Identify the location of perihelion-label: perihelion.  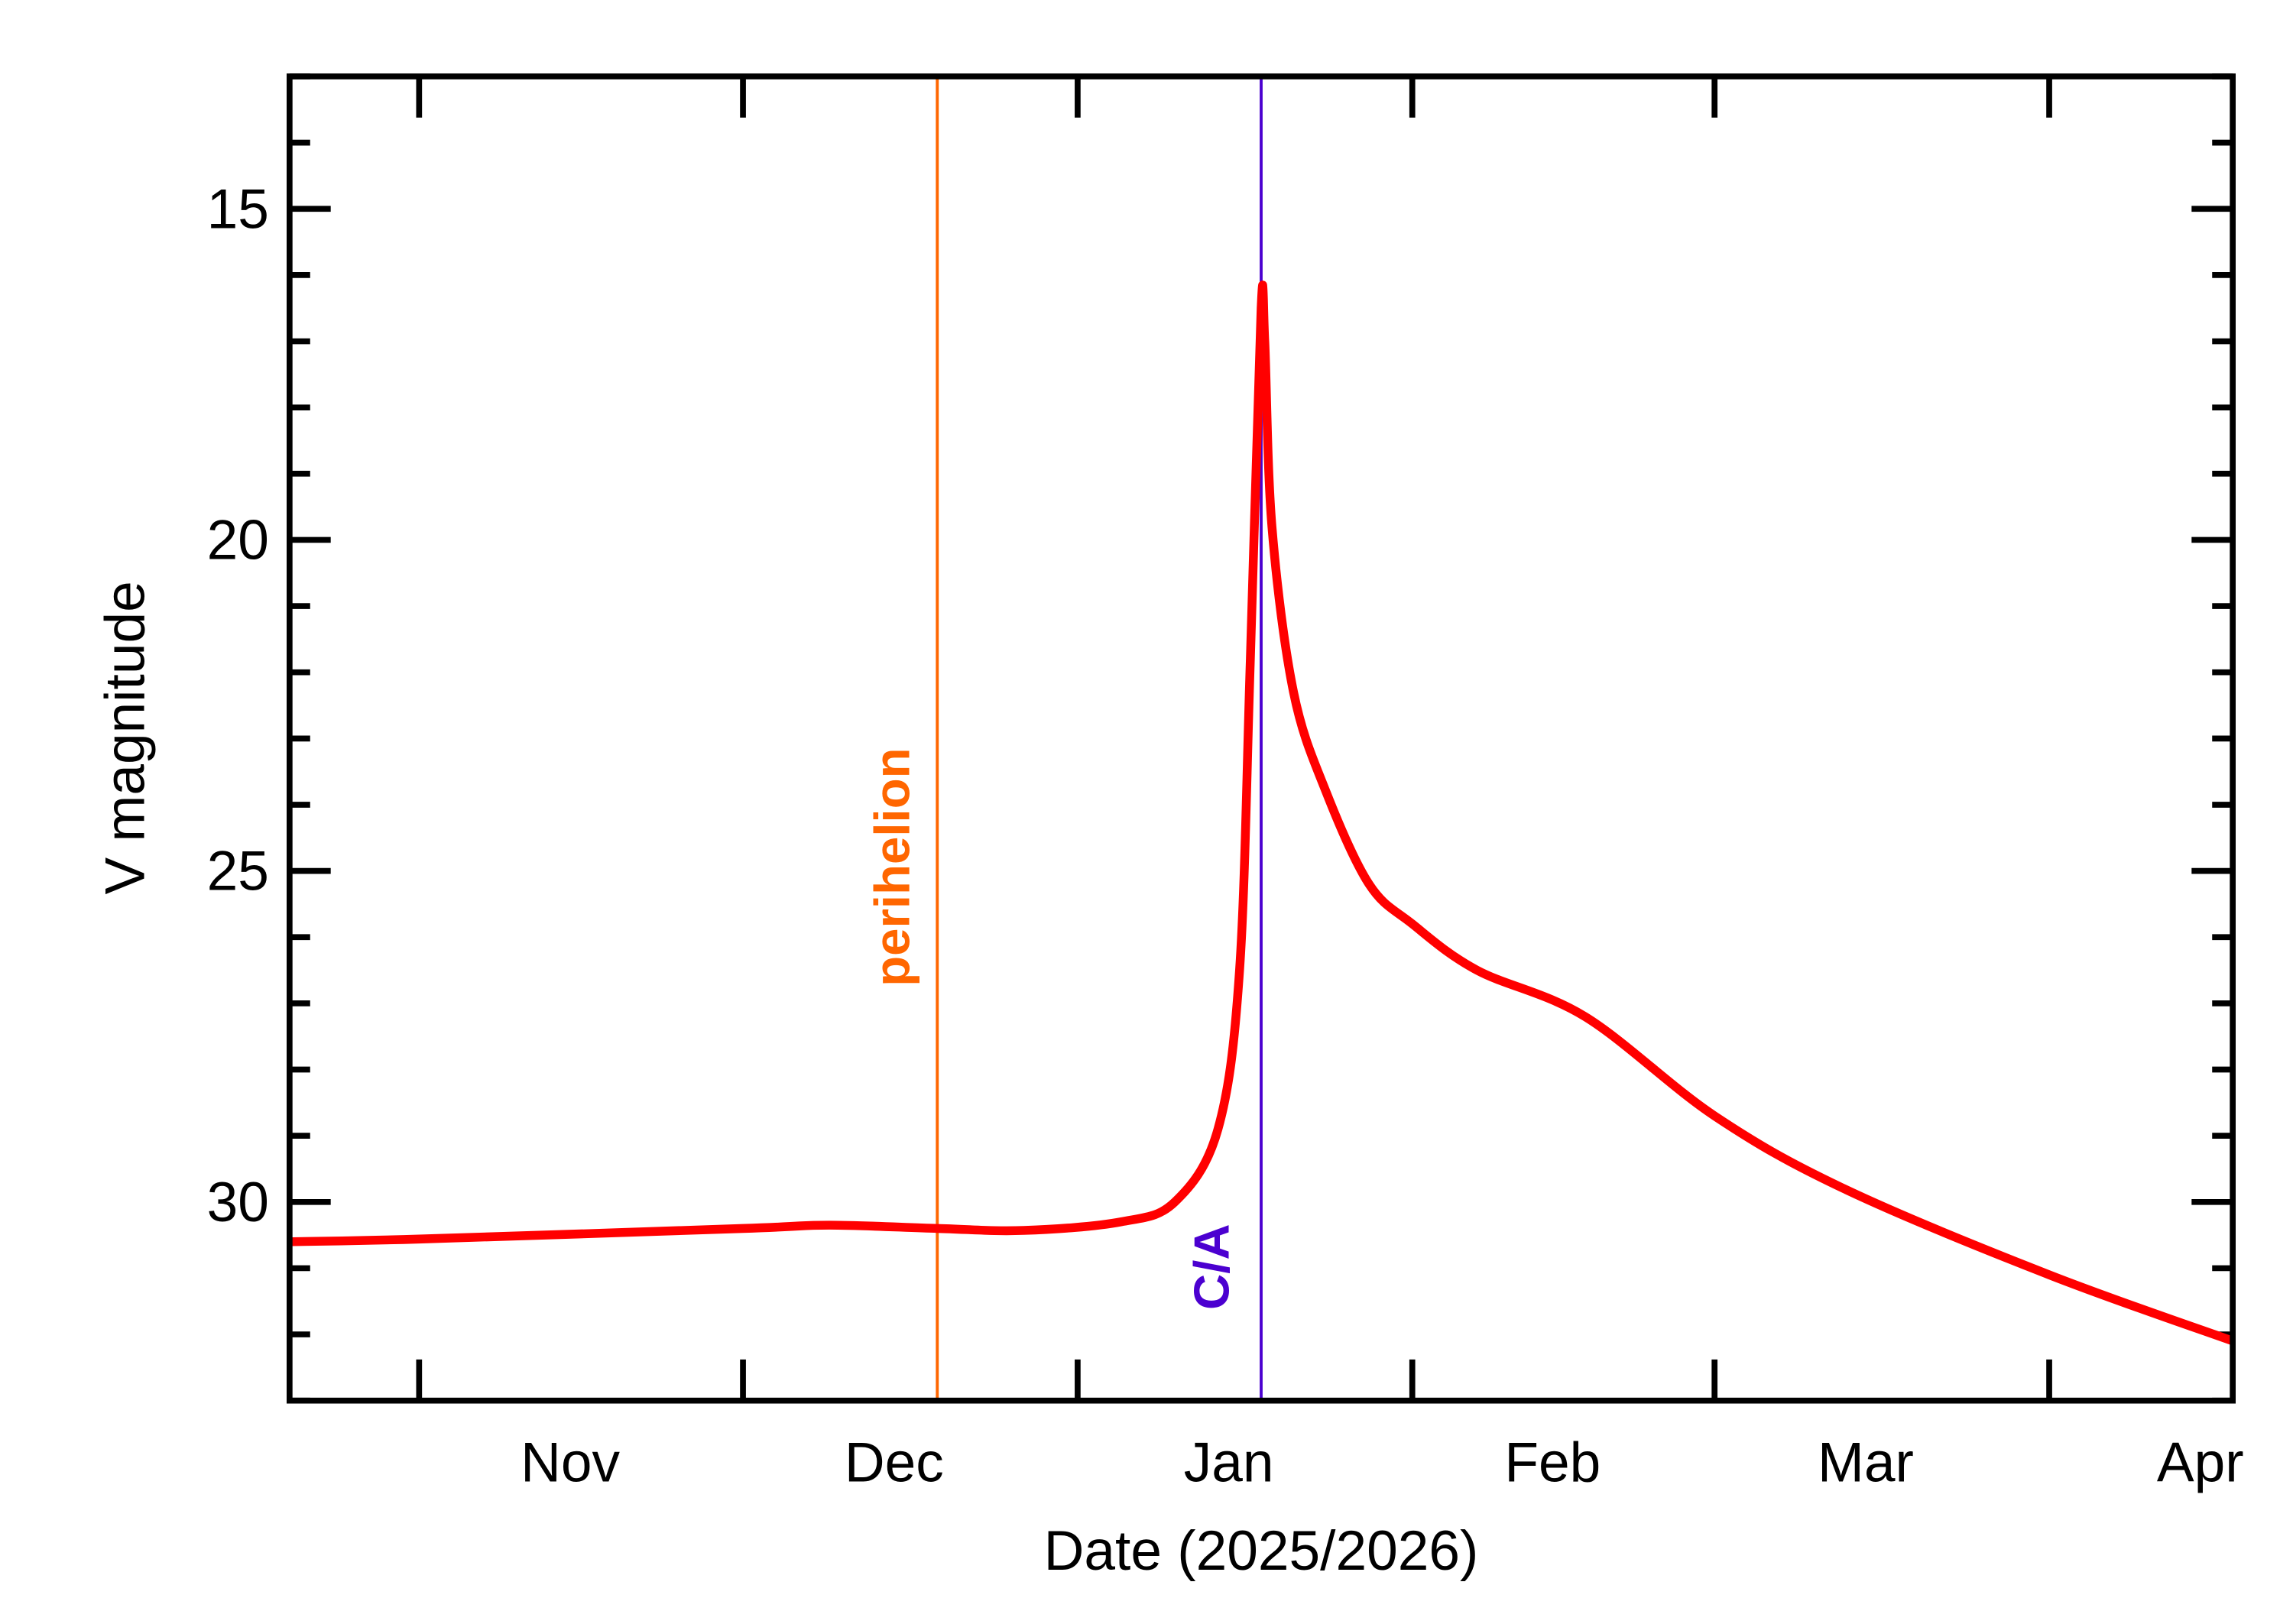
(892, 866).